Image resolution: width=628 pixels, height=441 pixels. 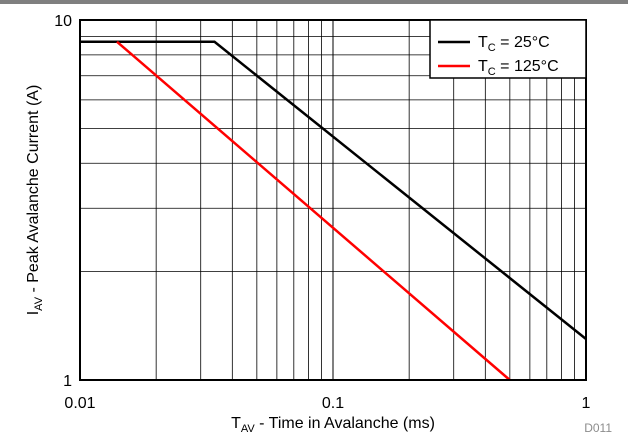 I want to click on legend-box, so click(x=508, y=49).